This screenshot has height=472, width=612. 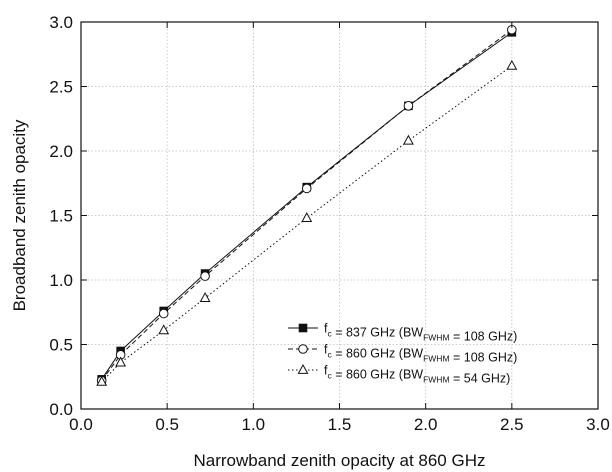 What do you see at coordinates (340, 424) in the screenshot?
I see `x-tick-label: 1.5` at bounding box center [340, 424].